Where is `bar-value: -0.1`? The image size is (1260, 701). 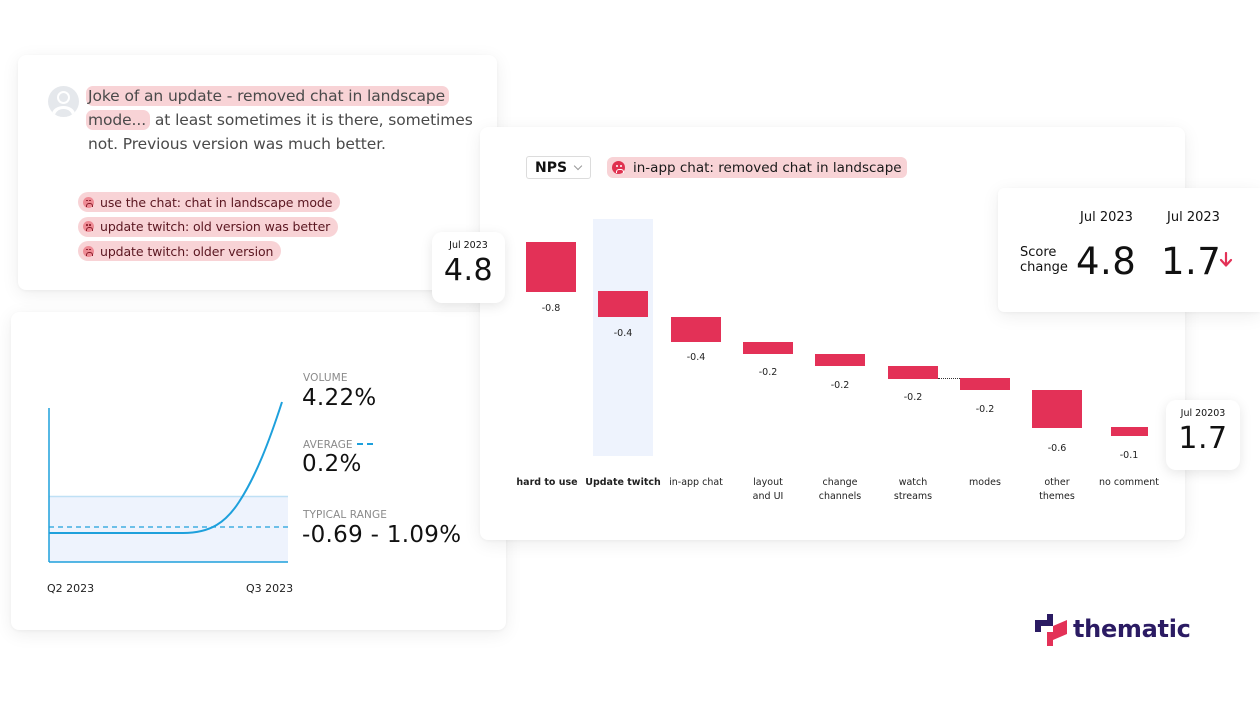
bar-value: -0.1 is located at coordinates (1129, 455).